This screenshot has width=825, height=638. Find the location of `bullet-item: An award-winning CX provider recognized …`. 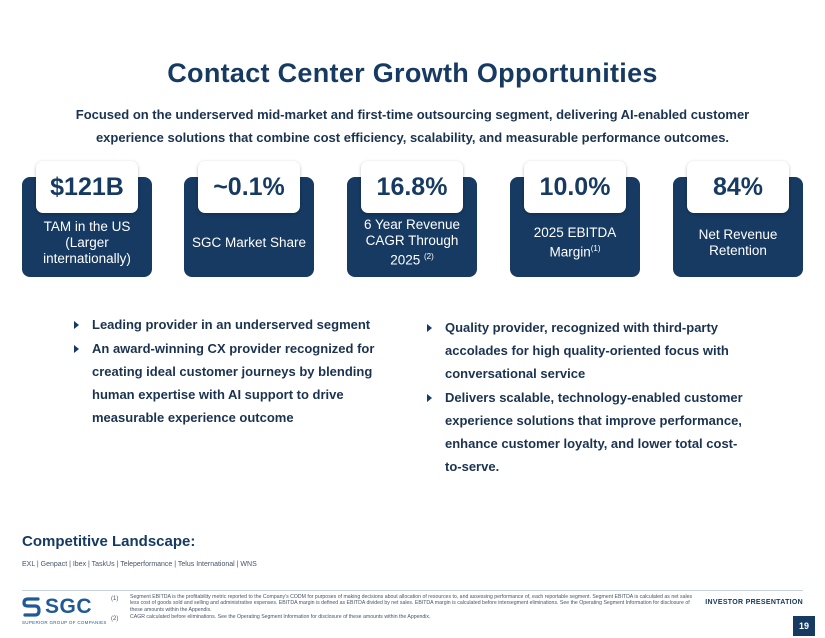

bullet-item: An award-winning CX provider recognized … is located at coordinates (234, 383).